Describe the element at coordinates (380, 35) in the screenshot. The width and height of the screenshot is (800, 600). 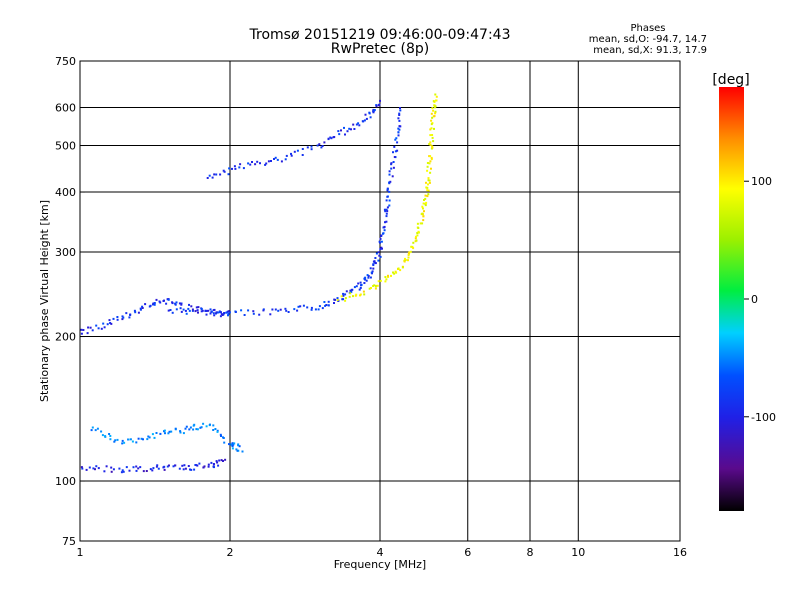
I see `chart-title: Tromsø 20151219 09:46:00-09:47:43` at that location.